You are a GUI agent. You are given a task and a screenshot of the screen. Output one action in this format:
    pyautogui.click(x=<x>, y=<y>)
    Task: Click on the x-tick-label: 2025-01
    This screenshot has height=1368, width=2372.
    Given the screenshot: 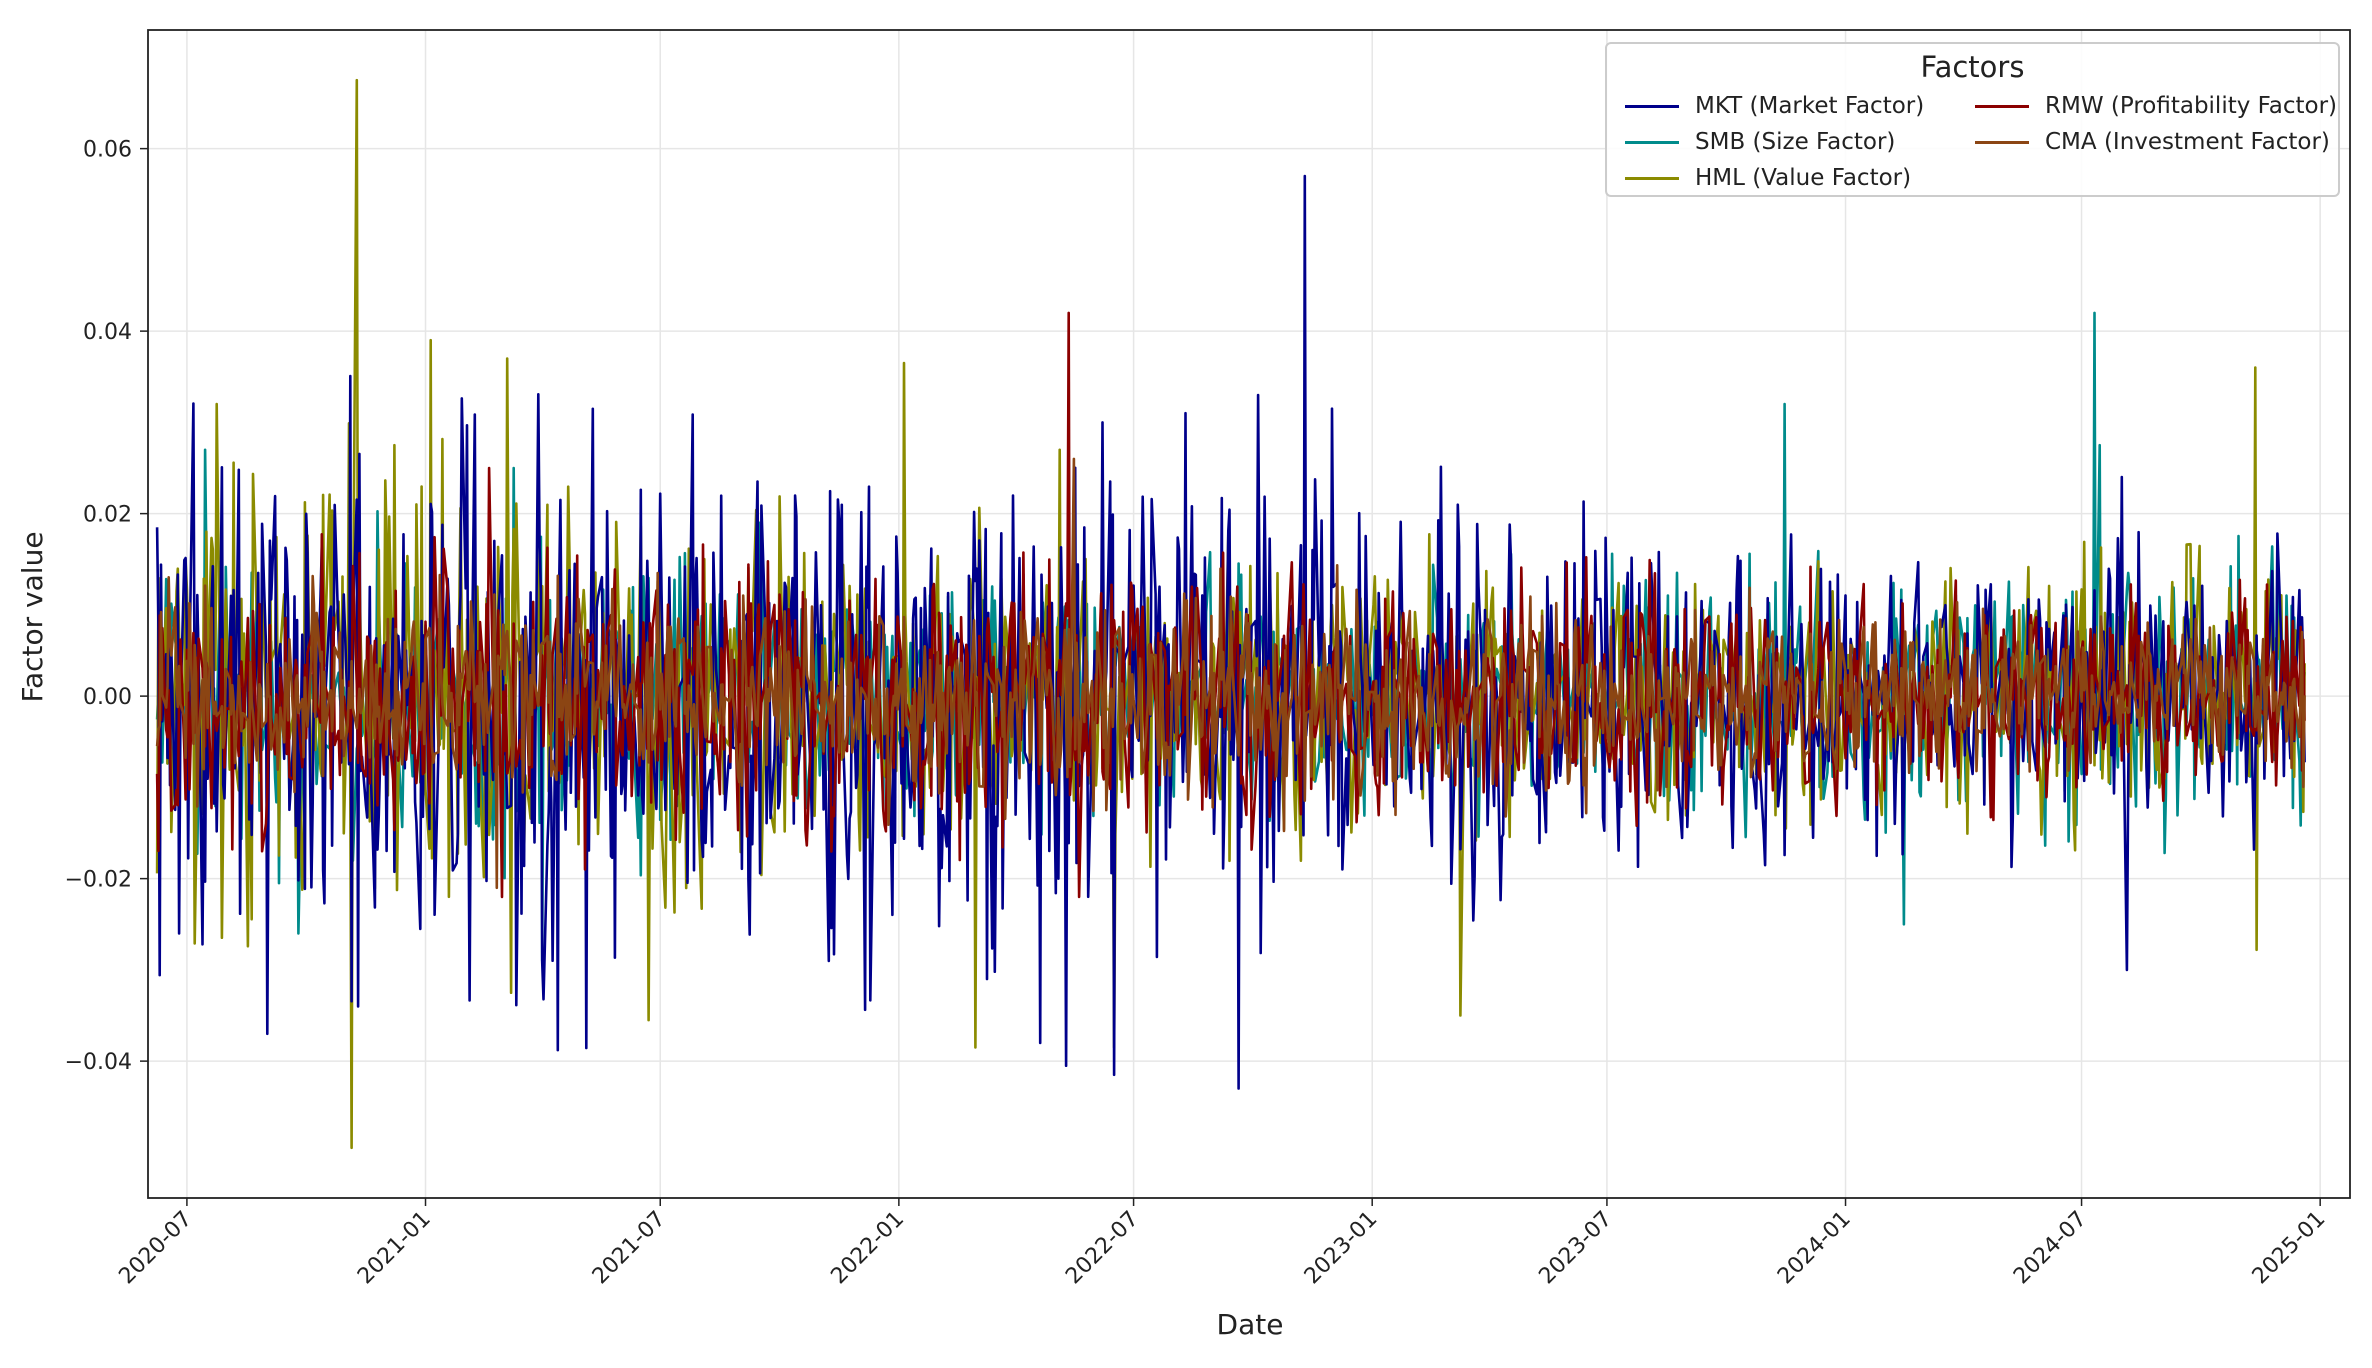 What is the action you would take?
    pyautogui.click(x=2289, y=1248)
    